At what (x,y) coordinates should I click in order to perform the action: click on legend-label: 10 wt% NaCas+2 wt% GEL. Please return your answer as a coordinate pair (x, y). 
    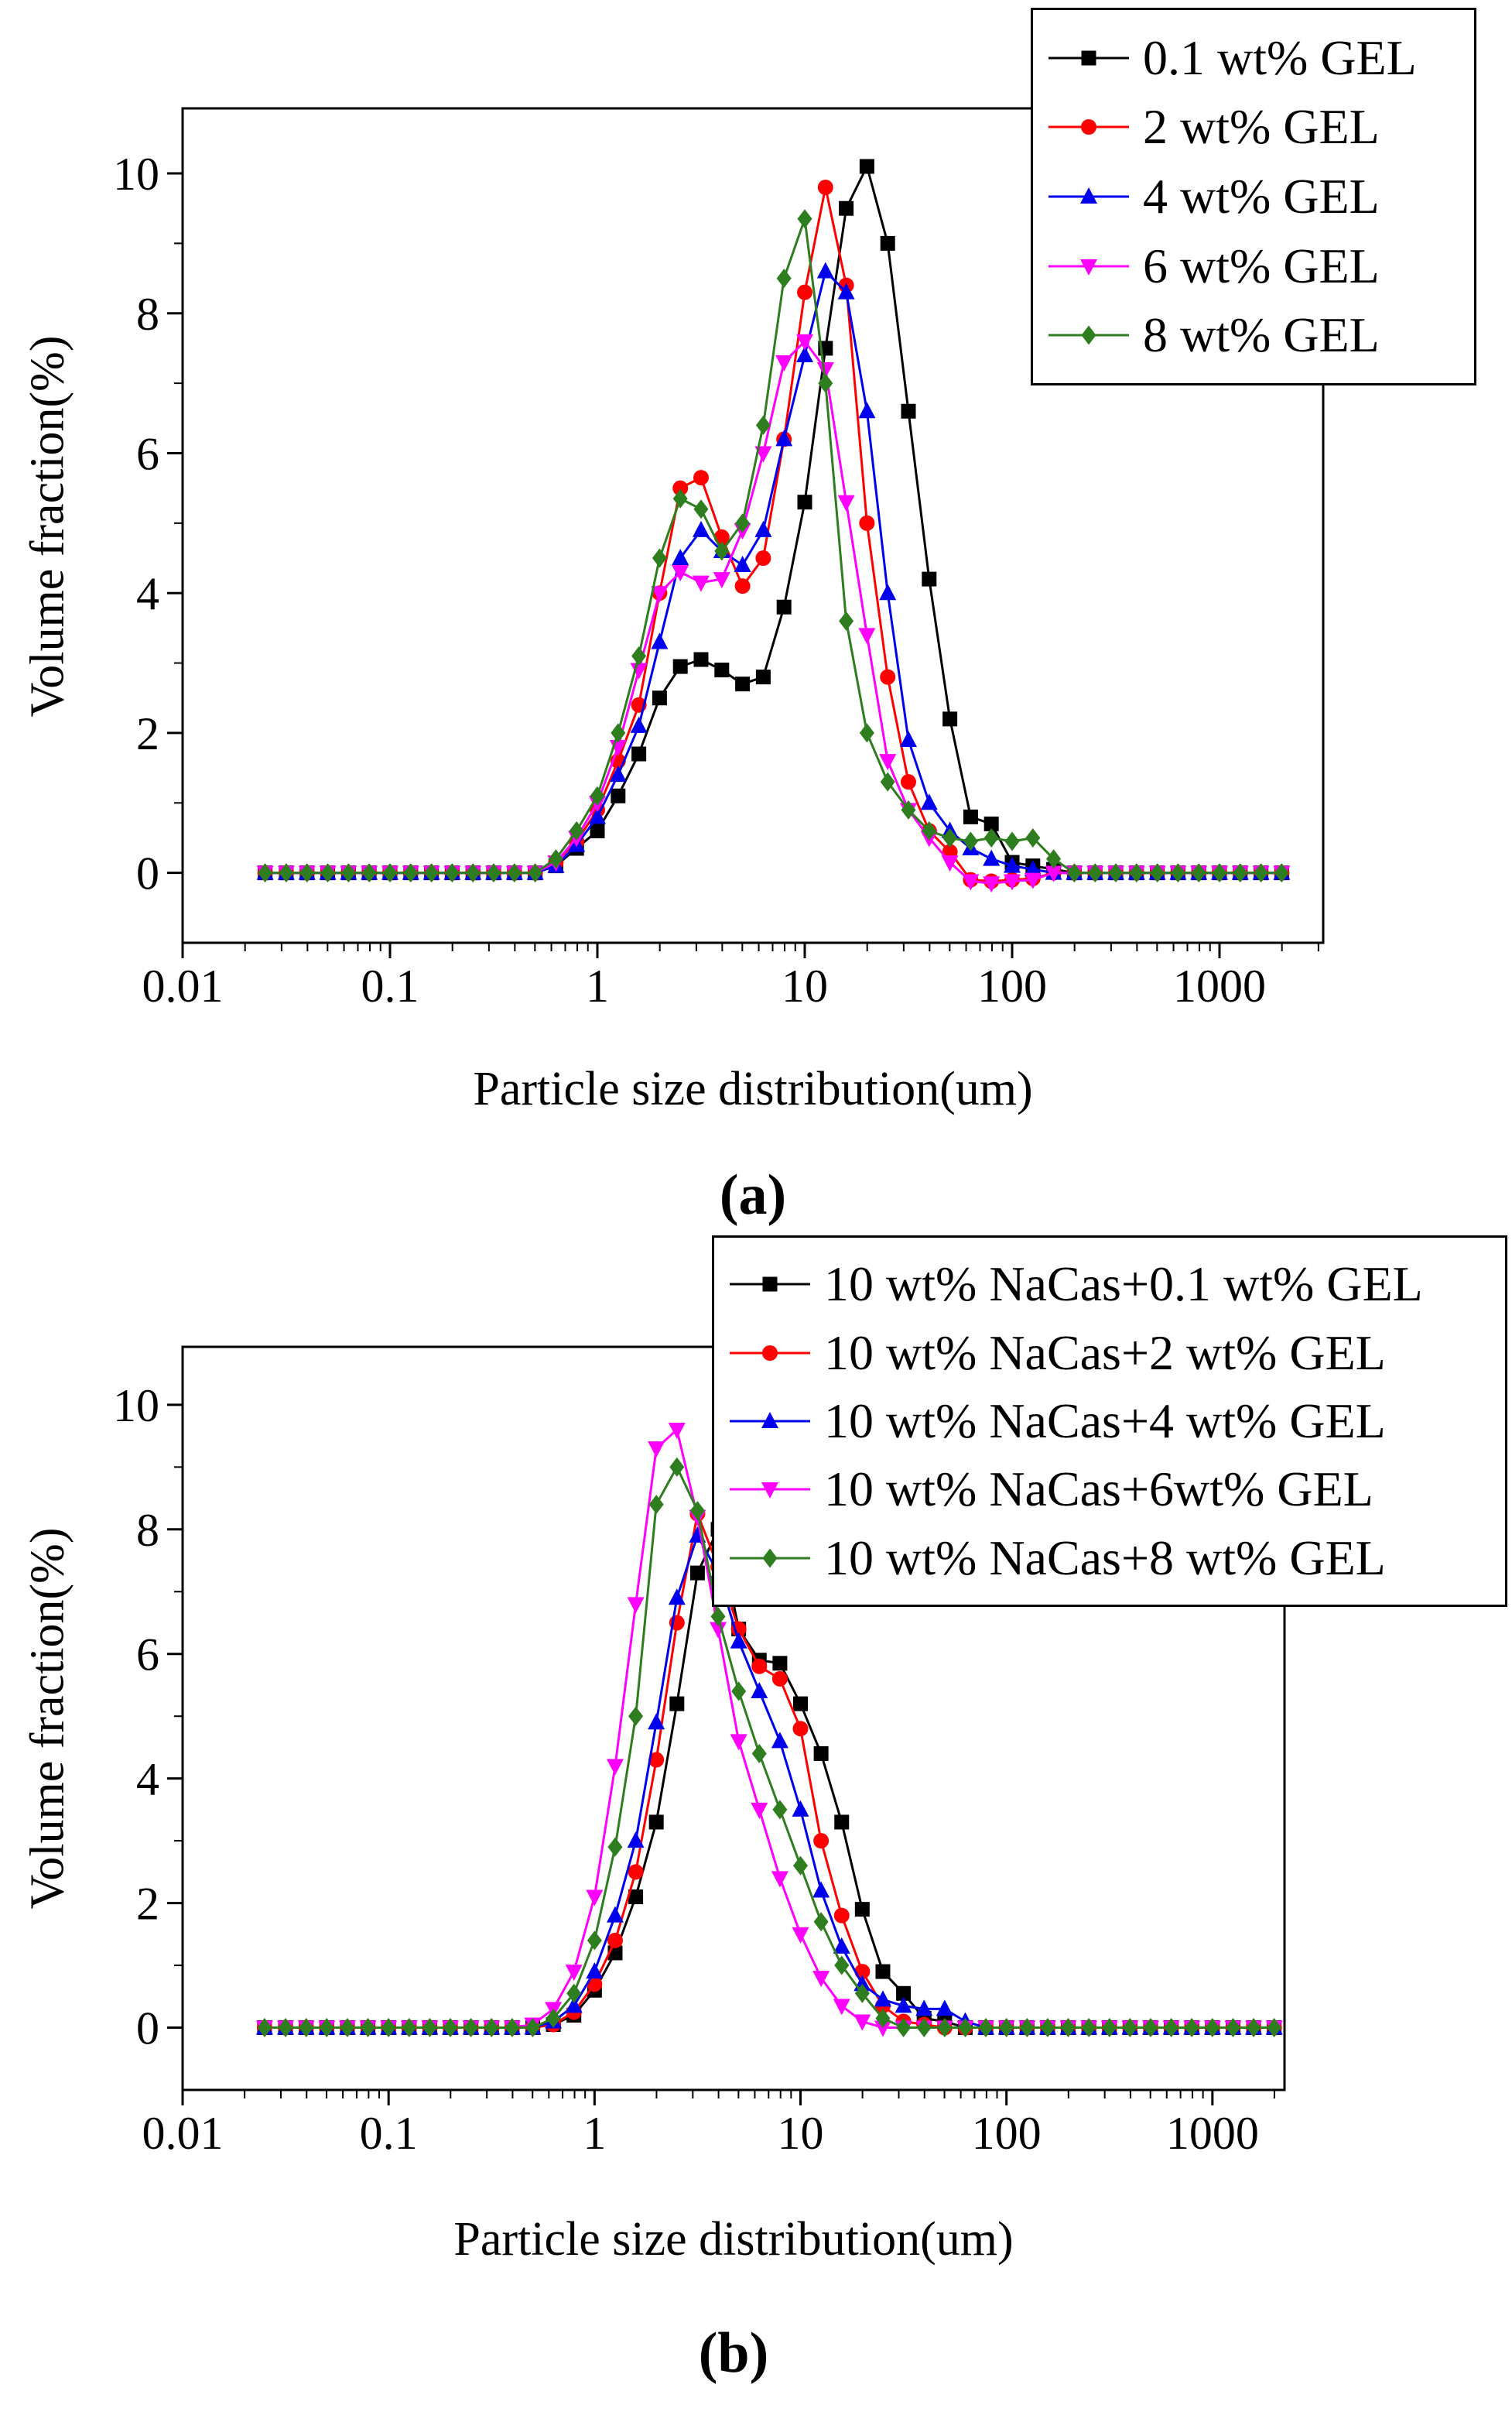
    Looking at the image, I should click on (1105, 1352).